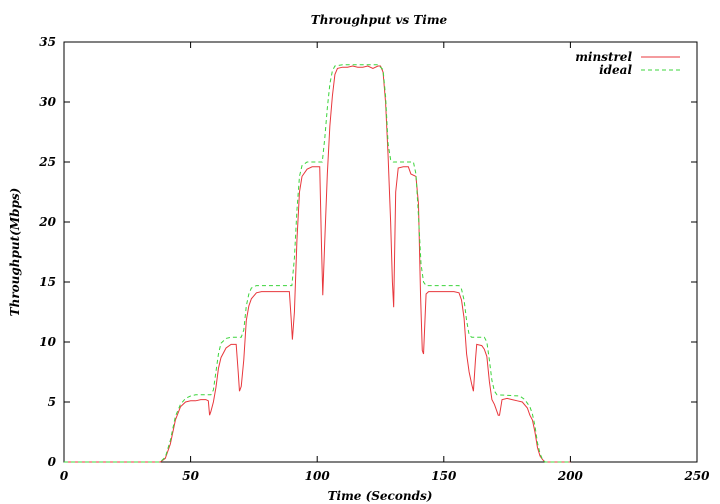 The height and width of the screenshot is (504, 720). What do you see at coordinates (47, 162) in the screenshot?
I see `y-tick-label: 25` at bounding box center [47, 162].